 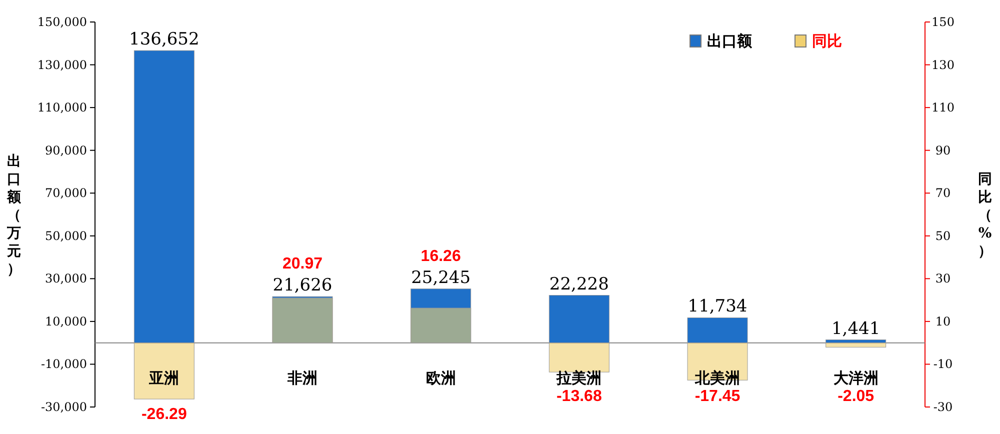 What do you see at coordinates (730, 41) in the screenshot?
I see `legend-label: 出口额` at bounding box center [730, 41].